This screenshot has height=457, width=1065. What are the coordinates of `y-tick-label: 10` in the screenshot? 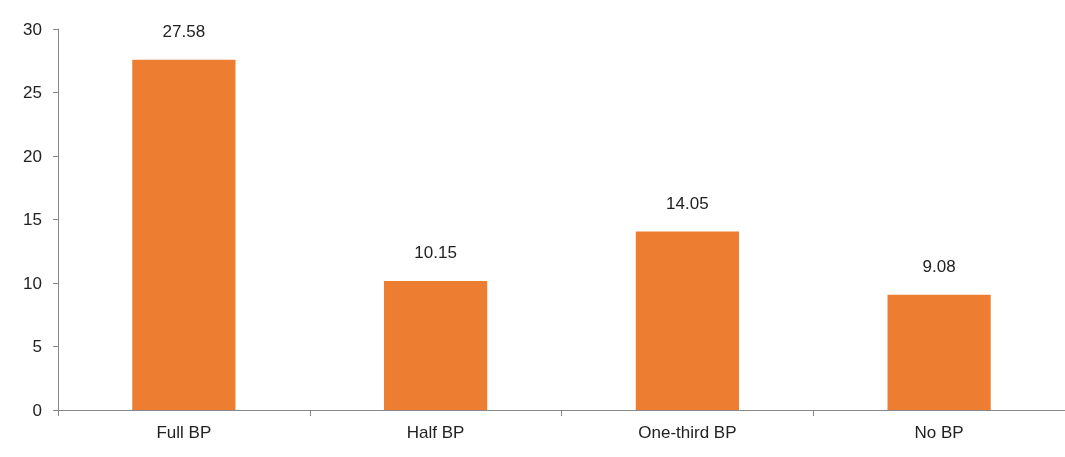 It's located at (32, 283).